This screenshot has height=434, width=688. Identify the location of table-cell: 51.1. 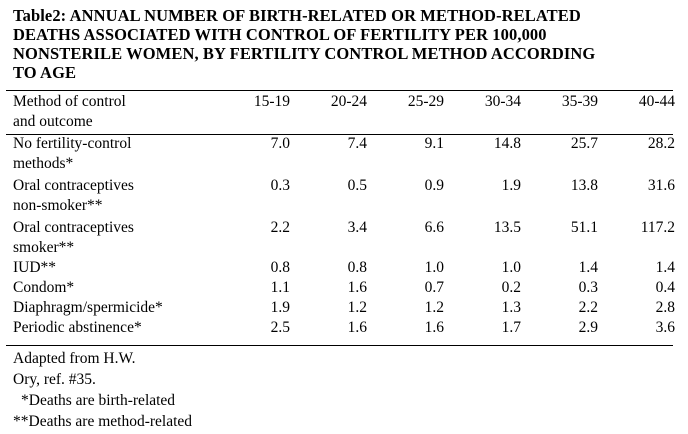
(584, 227).